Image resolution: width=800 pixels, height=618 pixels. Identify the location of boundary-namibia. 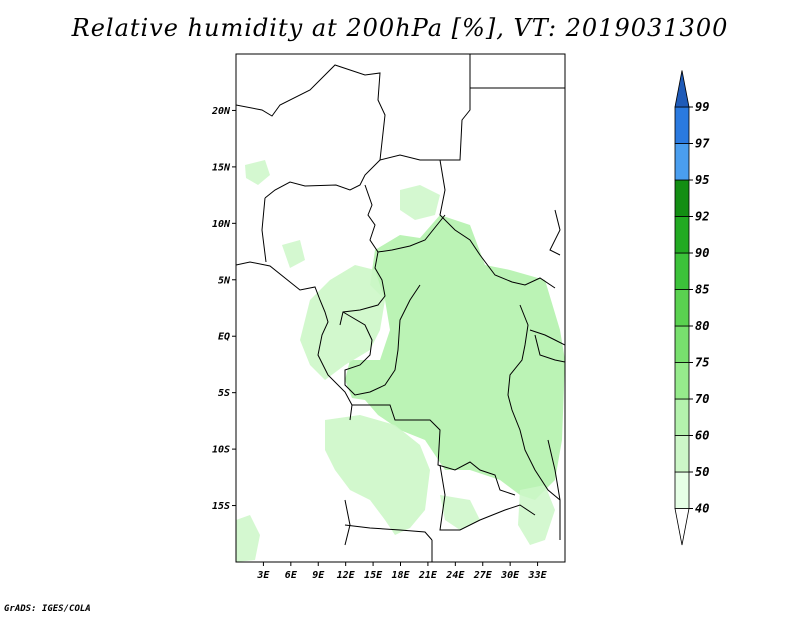
(388, 532).